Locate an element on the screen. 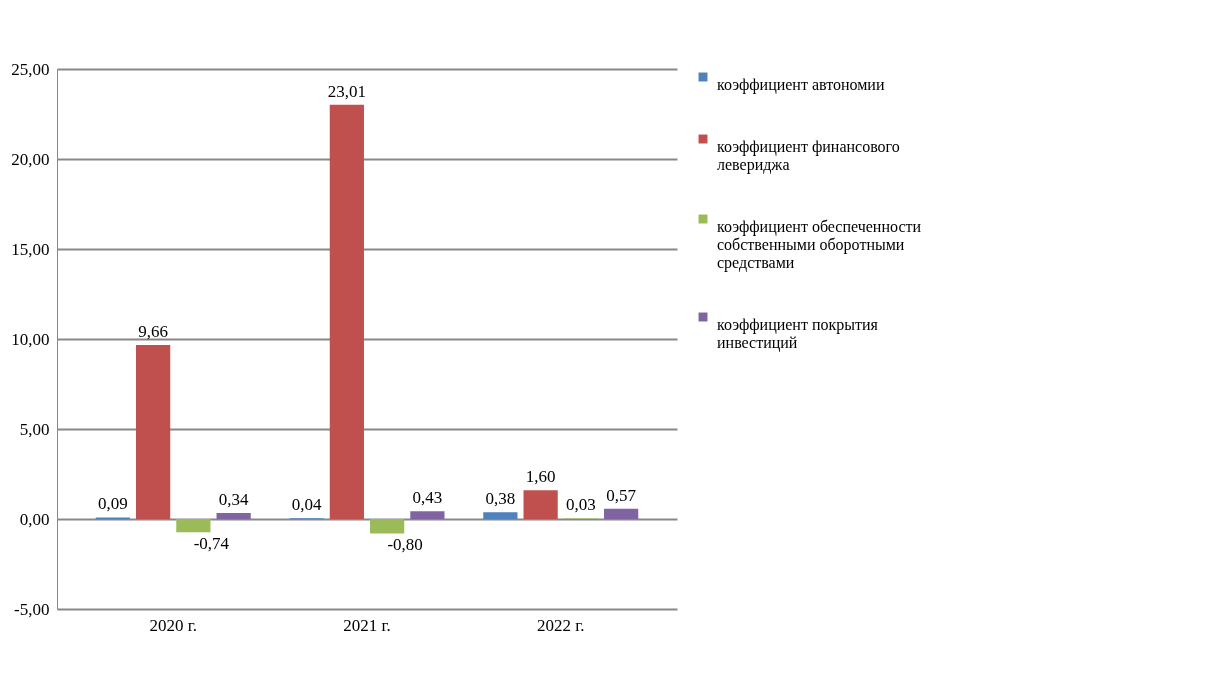 The image size is (1213, 686). data-label: 0,43 is located at coordinates (427, 498).